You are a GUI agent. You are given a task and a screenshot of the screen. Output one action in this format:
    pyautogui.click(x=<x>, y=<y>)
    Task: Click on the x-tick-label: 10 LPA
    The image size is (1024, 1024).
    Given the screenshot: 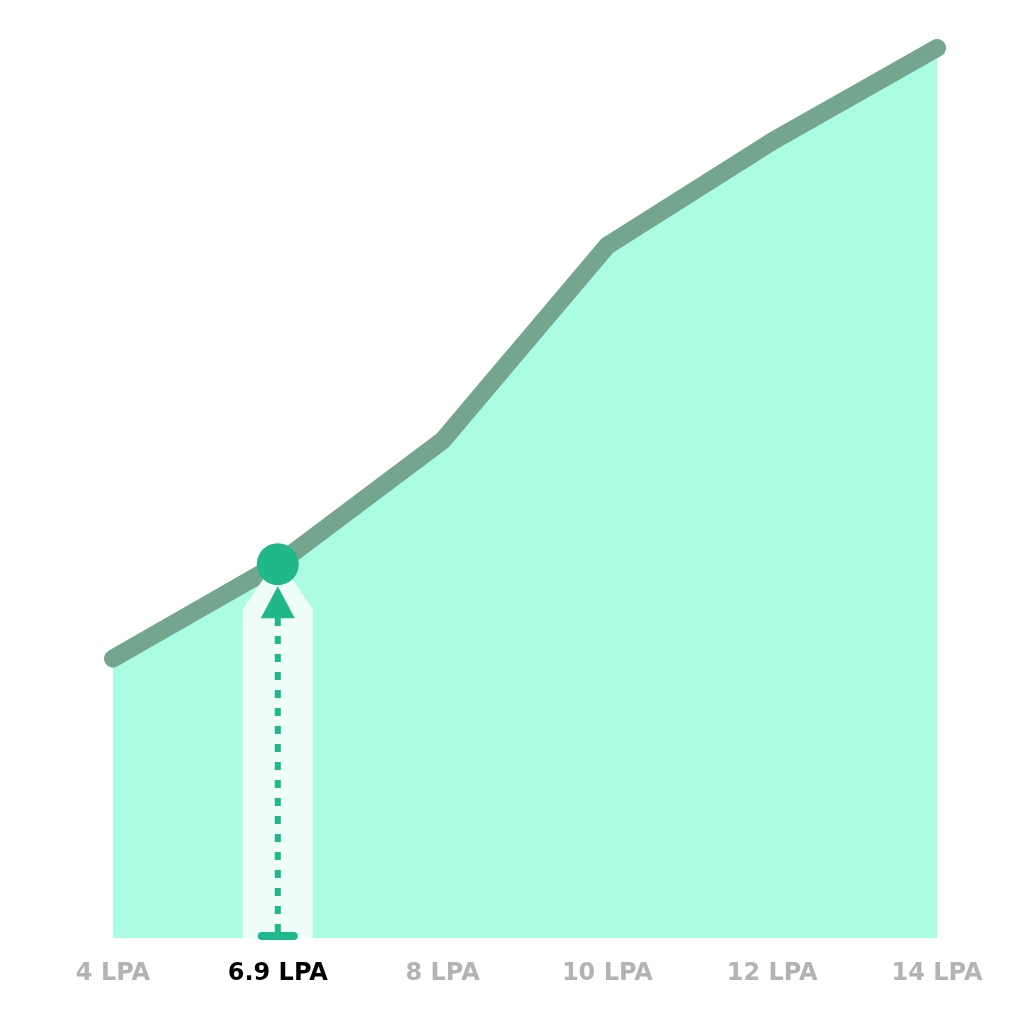 What is the action you would take?
    pyautogui.click(x=607, y=972)
    